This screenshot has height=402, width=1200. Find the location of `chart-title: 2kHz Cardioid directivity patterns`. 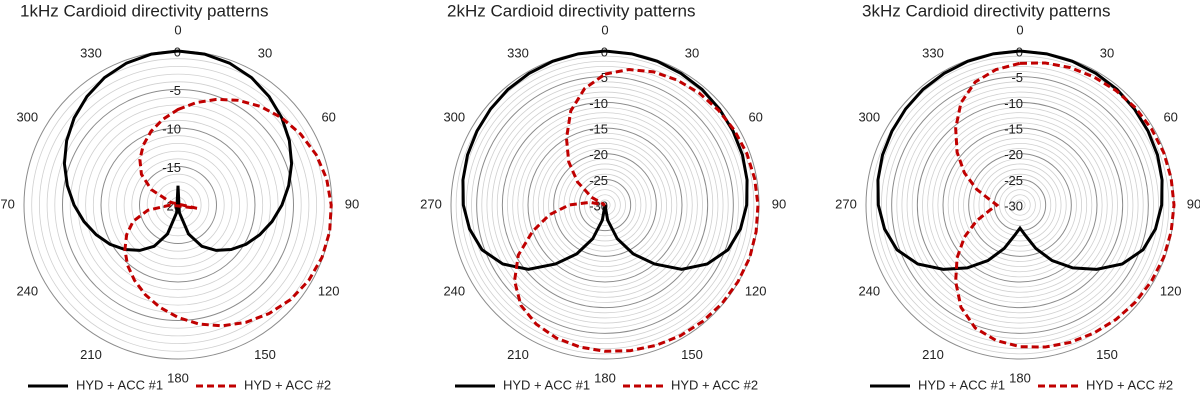

chart-title: 2kHz Cardioid directivity patterns is located at coordinates (571, 10).